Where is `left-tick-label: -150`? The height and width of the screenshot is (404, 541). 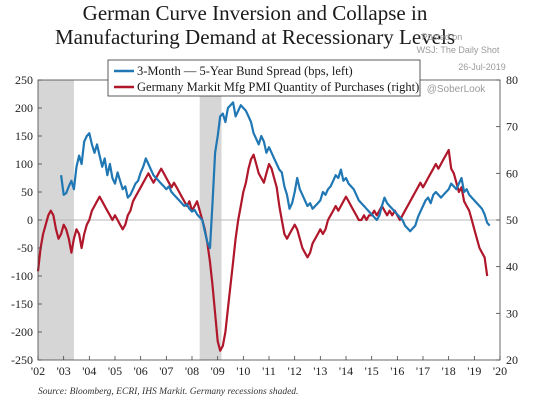
left-tick-label: -150 is located at coordinates (22, 304).